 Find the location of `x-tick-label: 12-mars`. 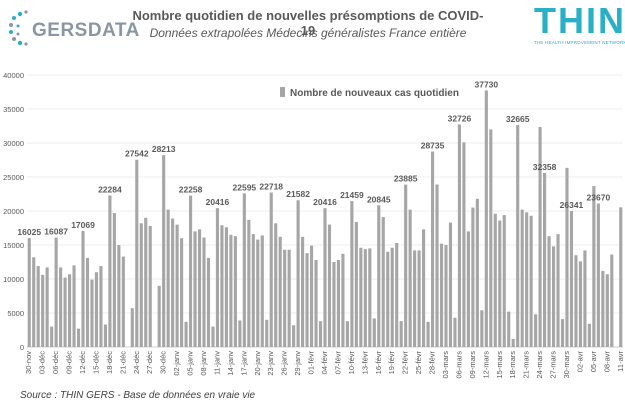

x-tick-label: 12-mars is located at coordinates (485, 365).